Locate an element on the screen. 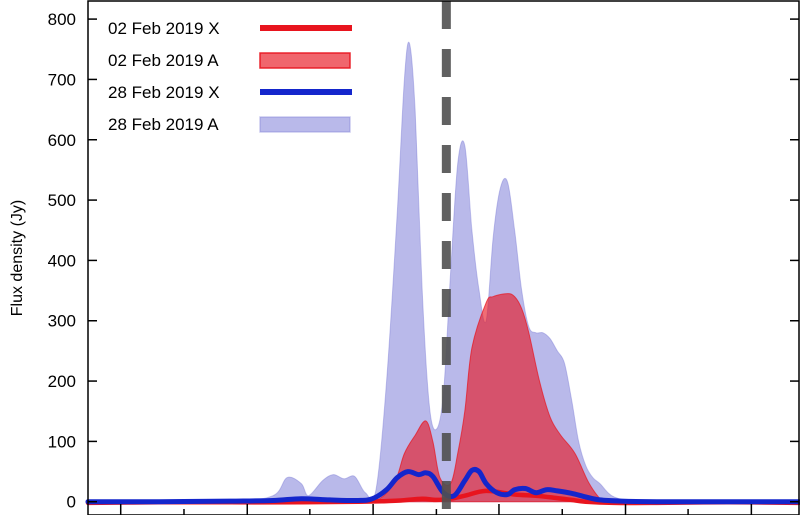 The width and height of the screenshot is (800, 515). legend-item-28-feb-2019-x: 28 Feb 2019 X is located at coordinates (230, 92).